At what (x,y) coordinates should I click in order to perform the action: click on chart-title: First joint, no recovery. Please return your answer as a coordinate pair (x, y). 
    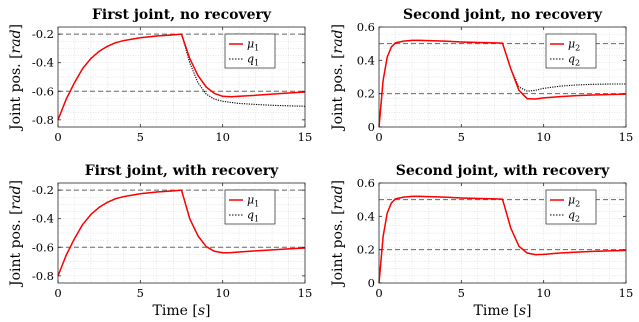
    Looking at the image, I should click on (182, 15).